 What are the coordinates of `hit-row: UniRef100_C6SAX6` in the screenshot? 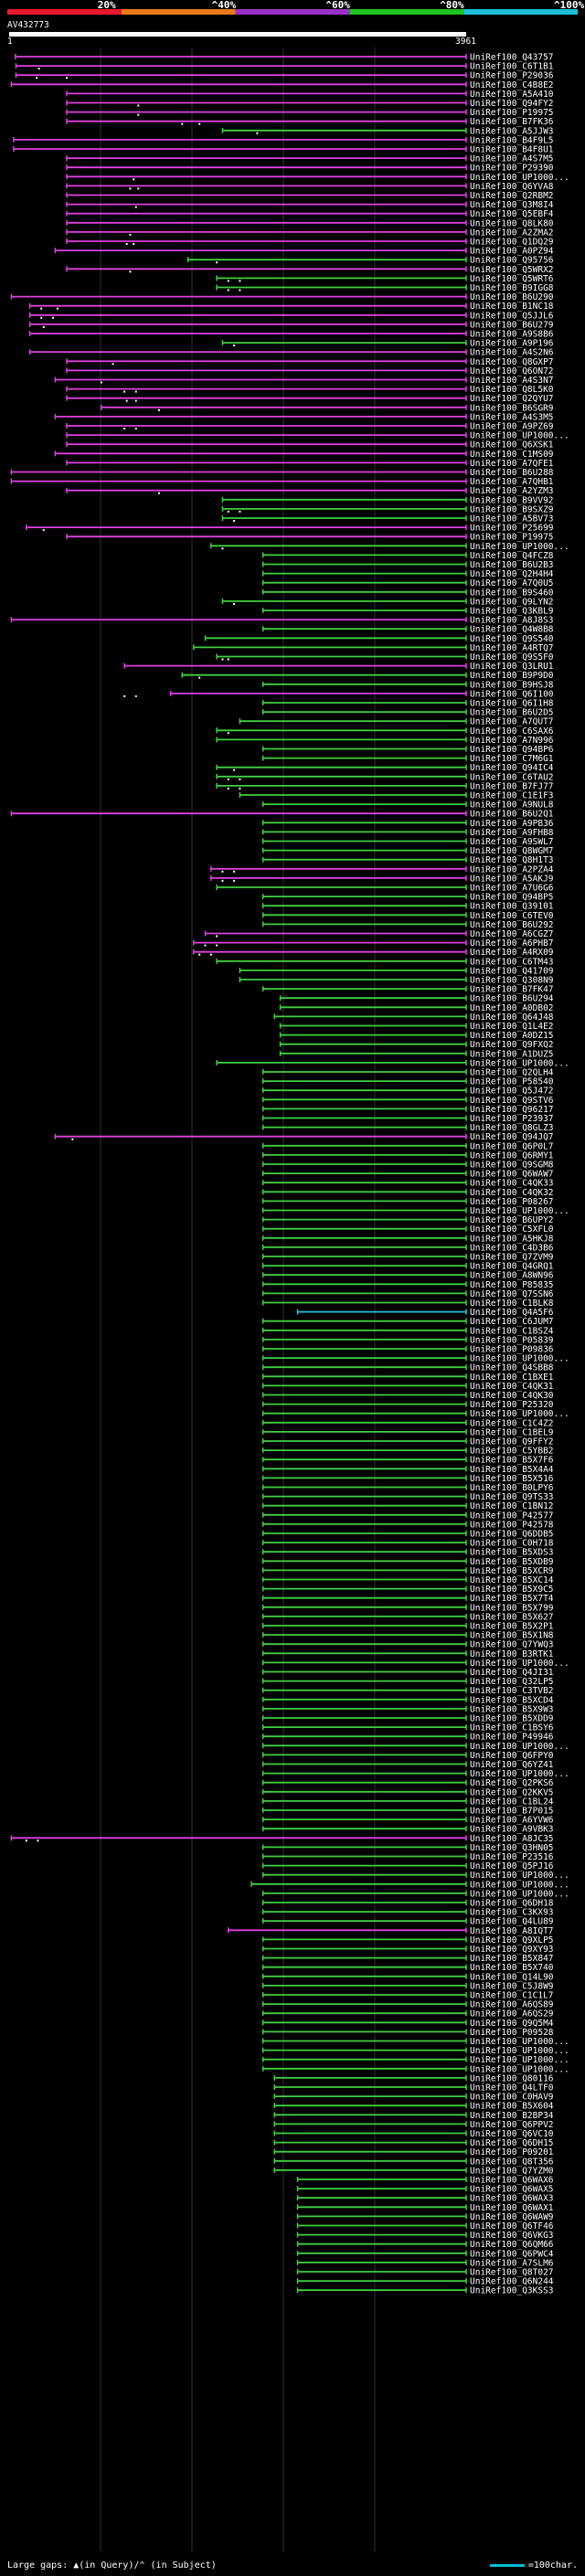 It's located at (385, 731).